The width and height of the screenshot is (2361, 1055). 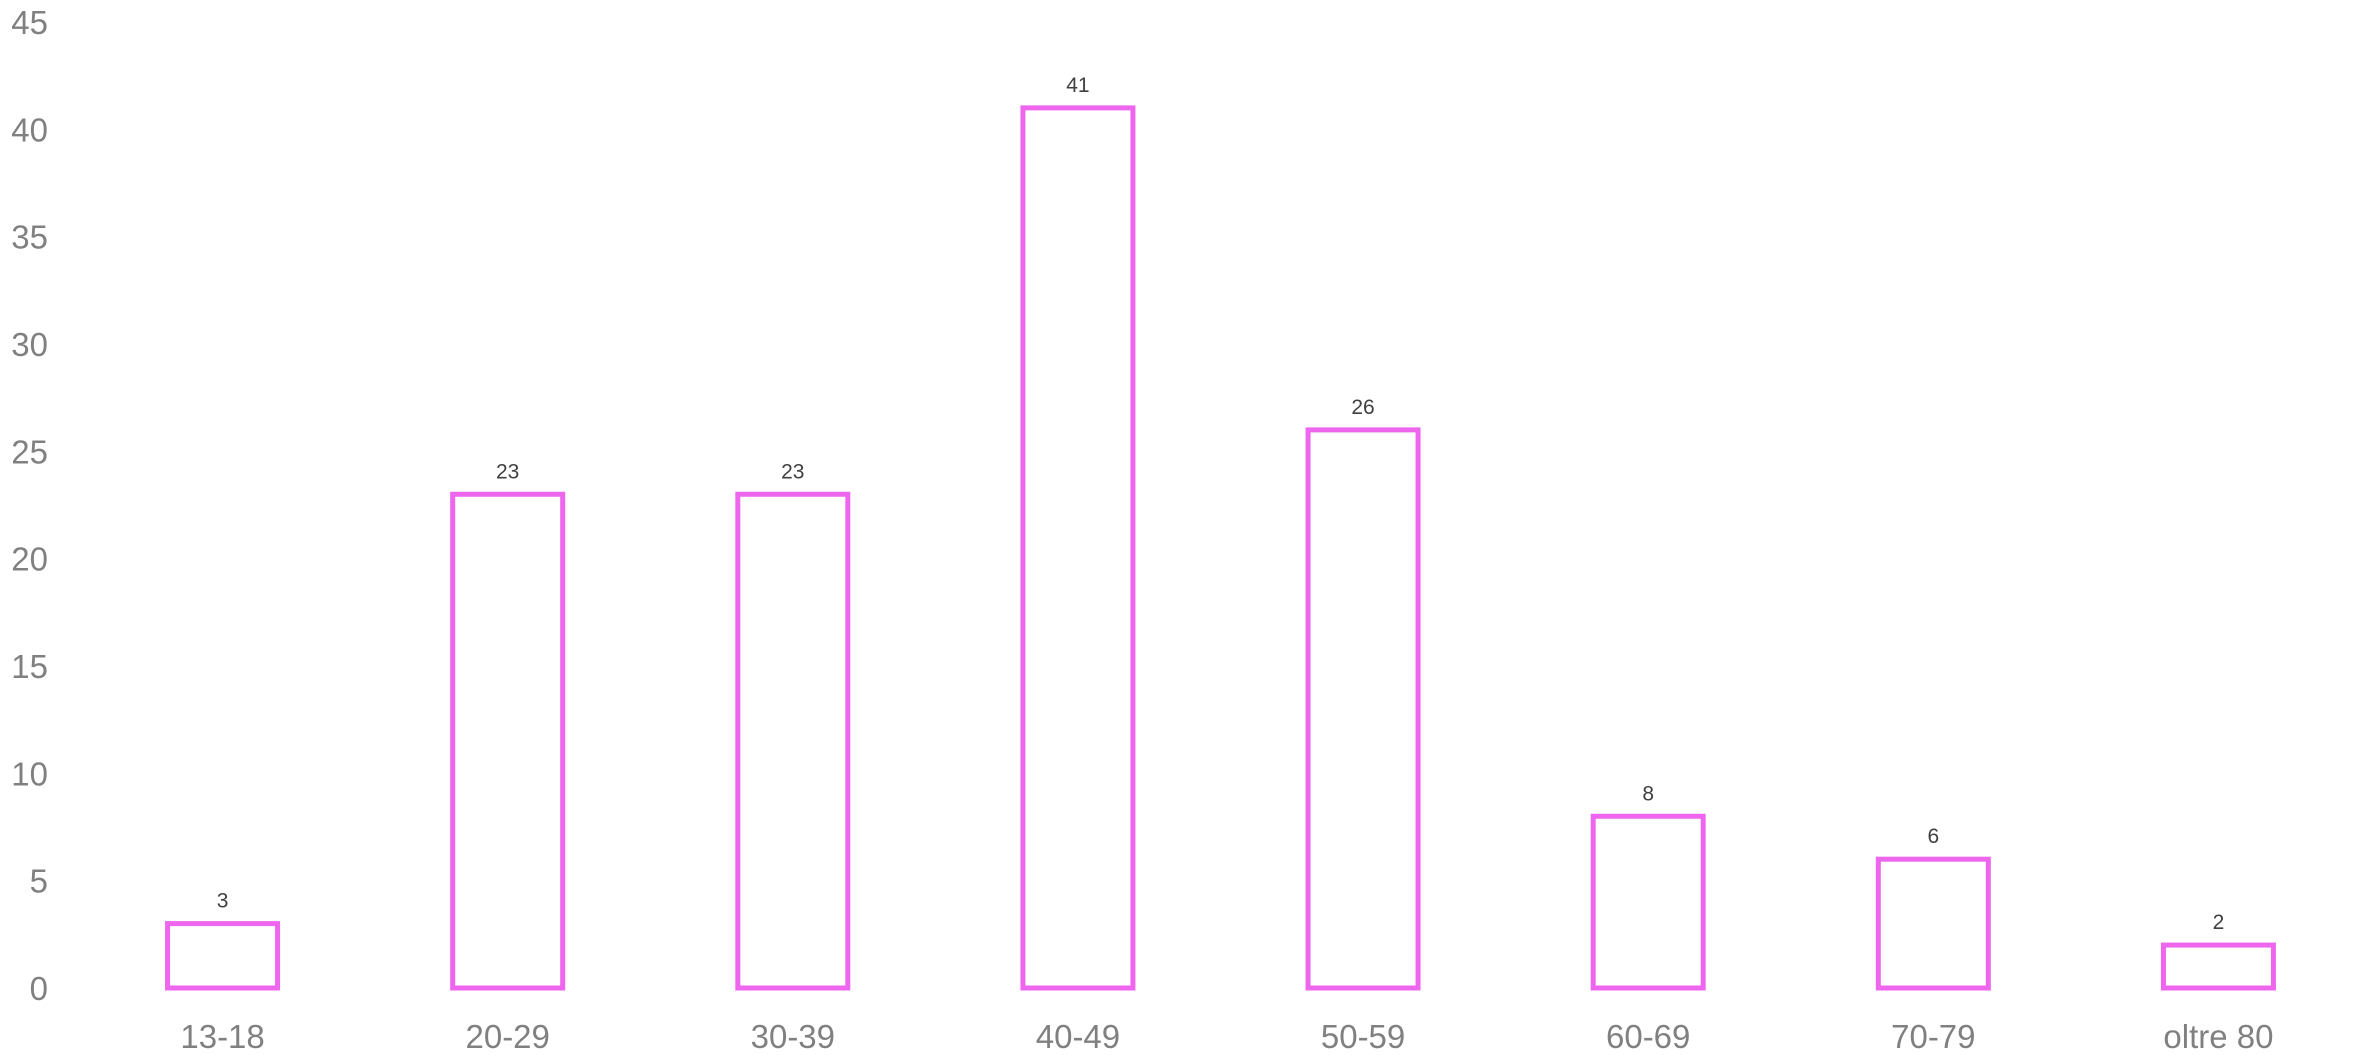 I want to click on x-tick-label: 13-18, so click(x=222, y=1036).